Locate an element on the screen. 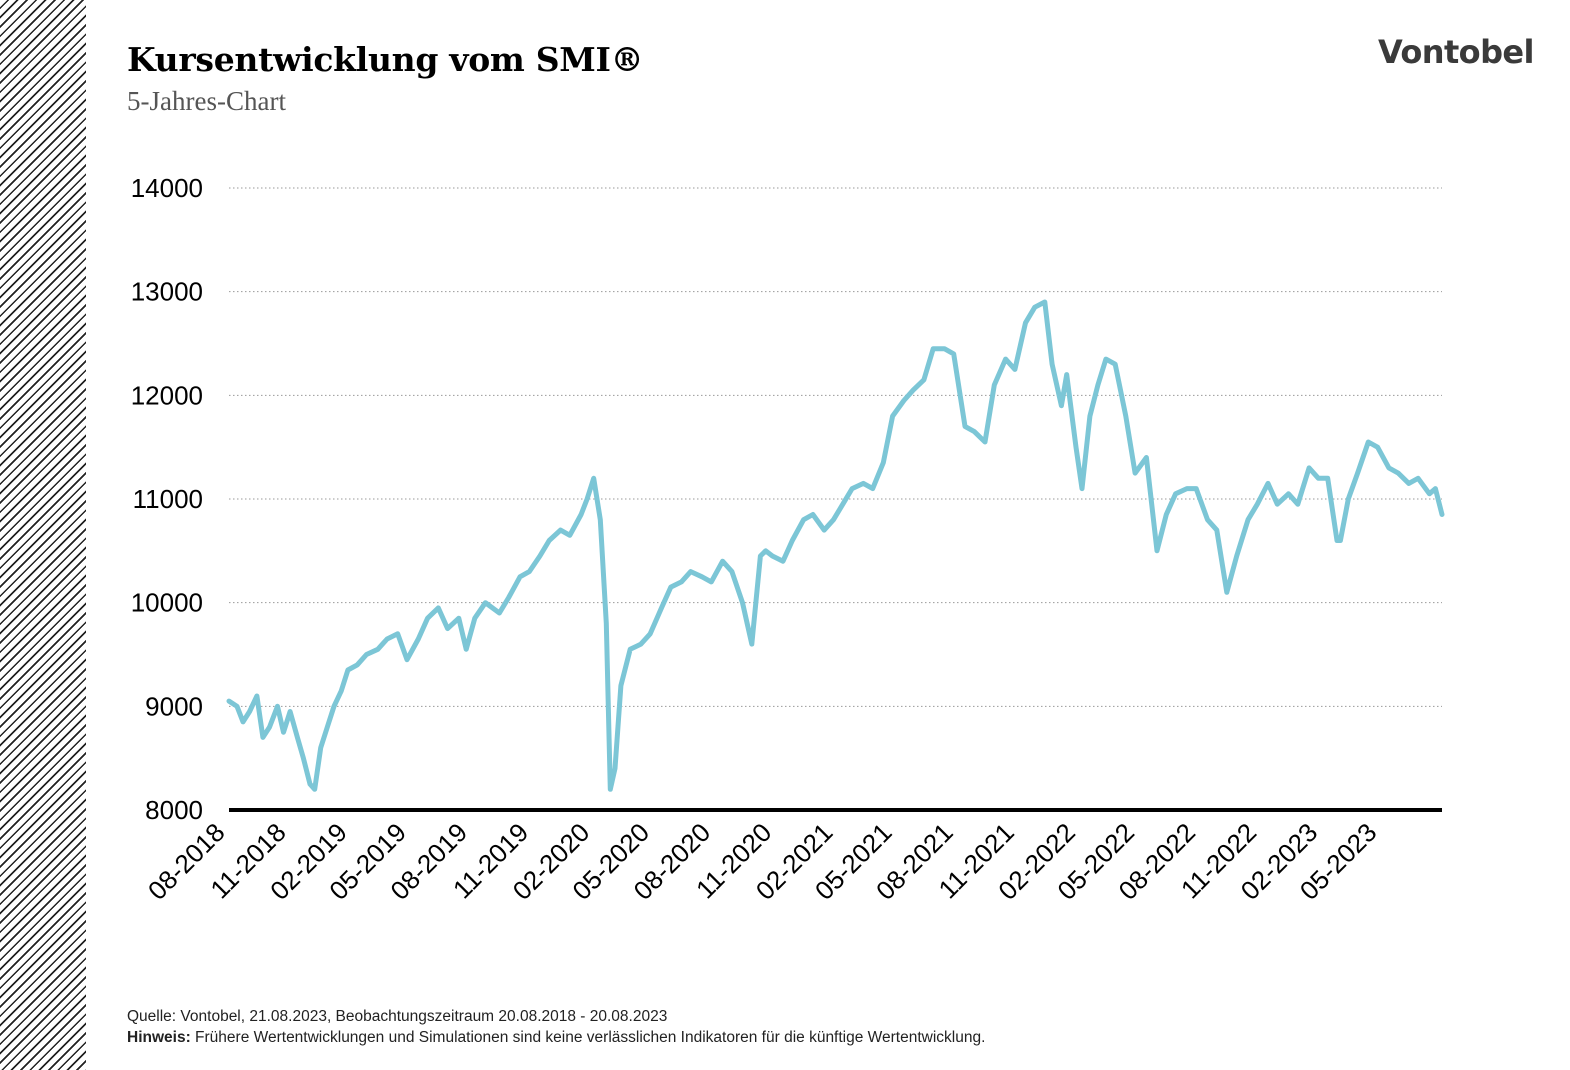  y-tick-label: 13000 is located at coordinates (167, 292).